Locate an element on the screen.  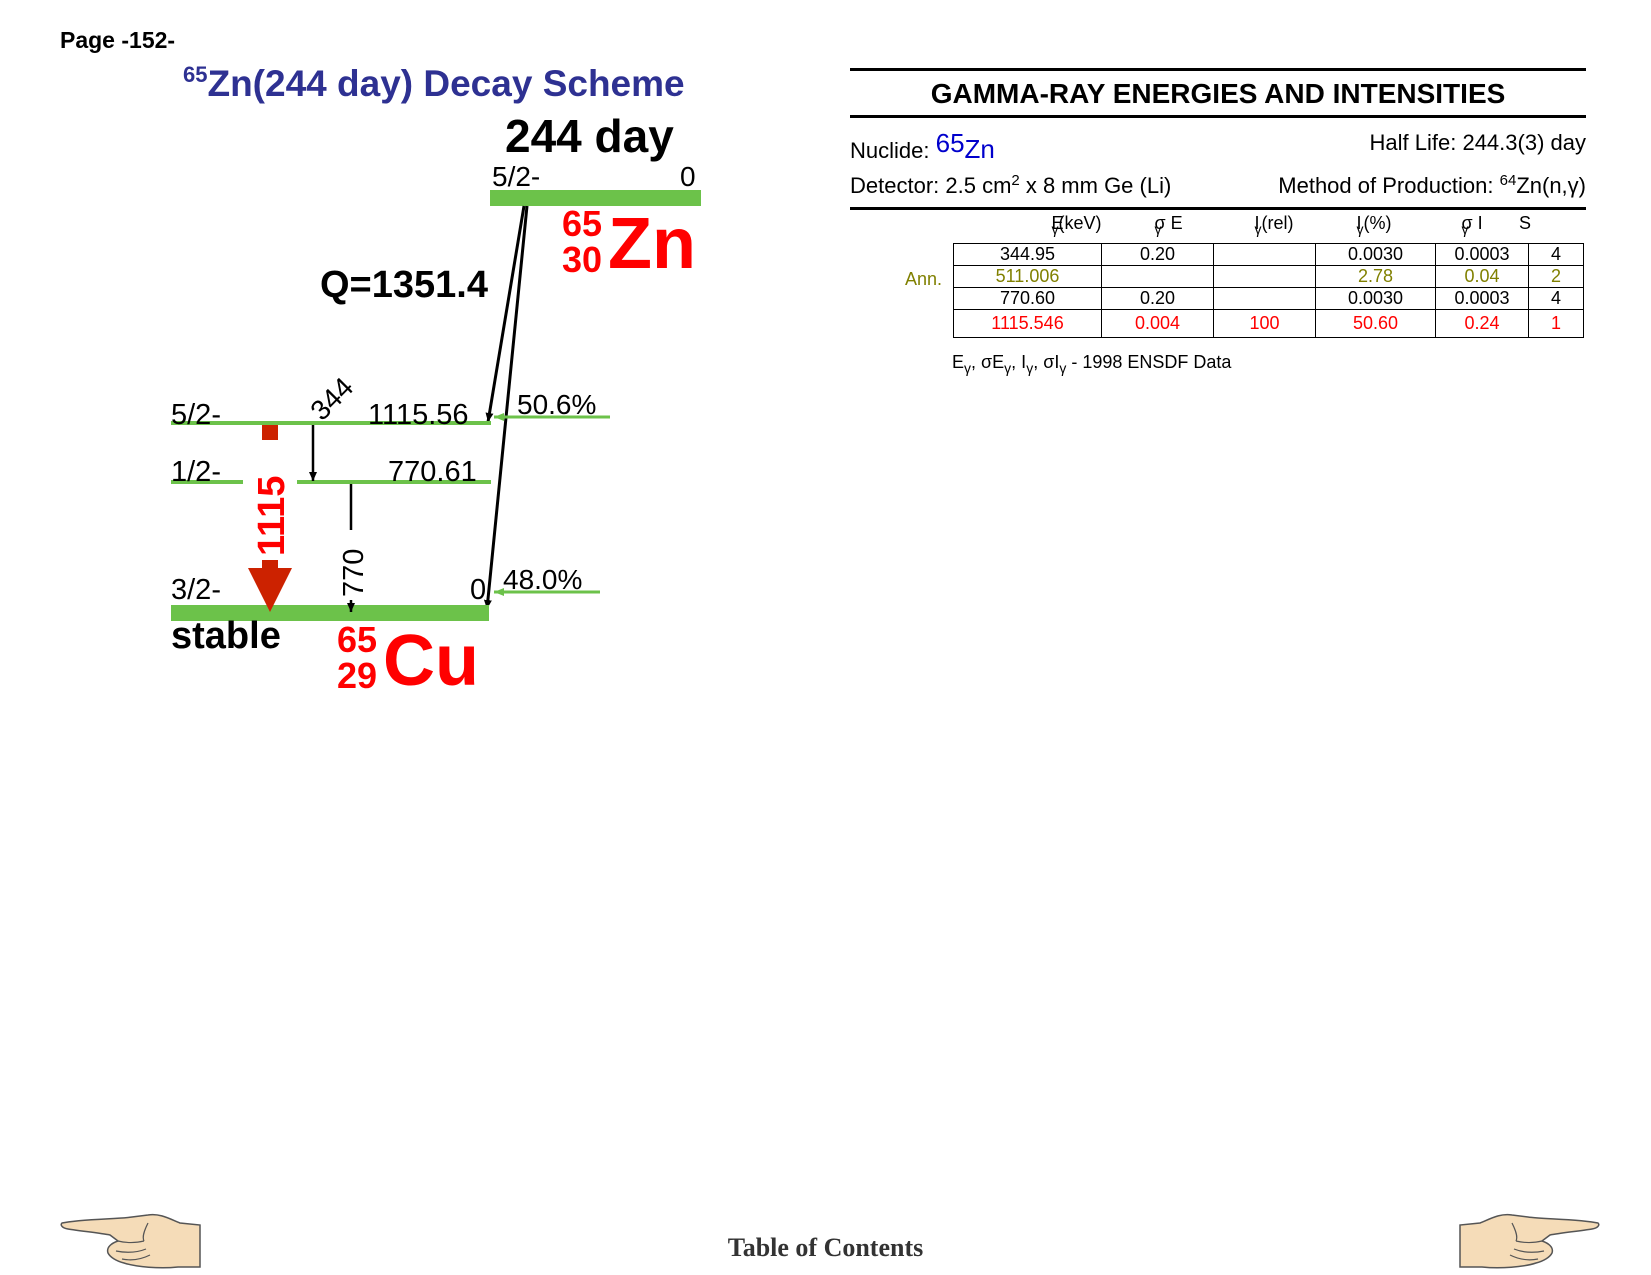
level-770-energy: 770.61 is located at coordinates (432, 472).